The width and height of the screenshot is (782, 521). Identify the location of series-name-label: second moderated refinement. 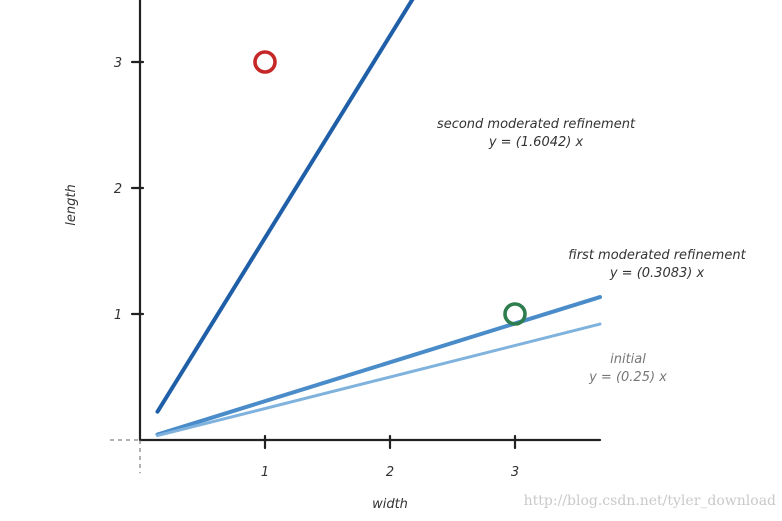
(536, 124).